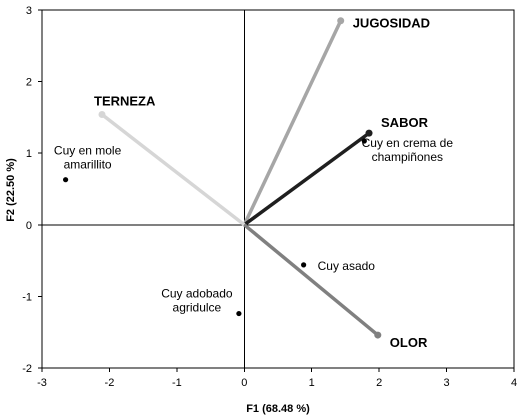 The image size is (525, 418). Describe the element at coordinates (405, 122) in the screenshot. I see `vector-label-sabor: SABOR` at that location.